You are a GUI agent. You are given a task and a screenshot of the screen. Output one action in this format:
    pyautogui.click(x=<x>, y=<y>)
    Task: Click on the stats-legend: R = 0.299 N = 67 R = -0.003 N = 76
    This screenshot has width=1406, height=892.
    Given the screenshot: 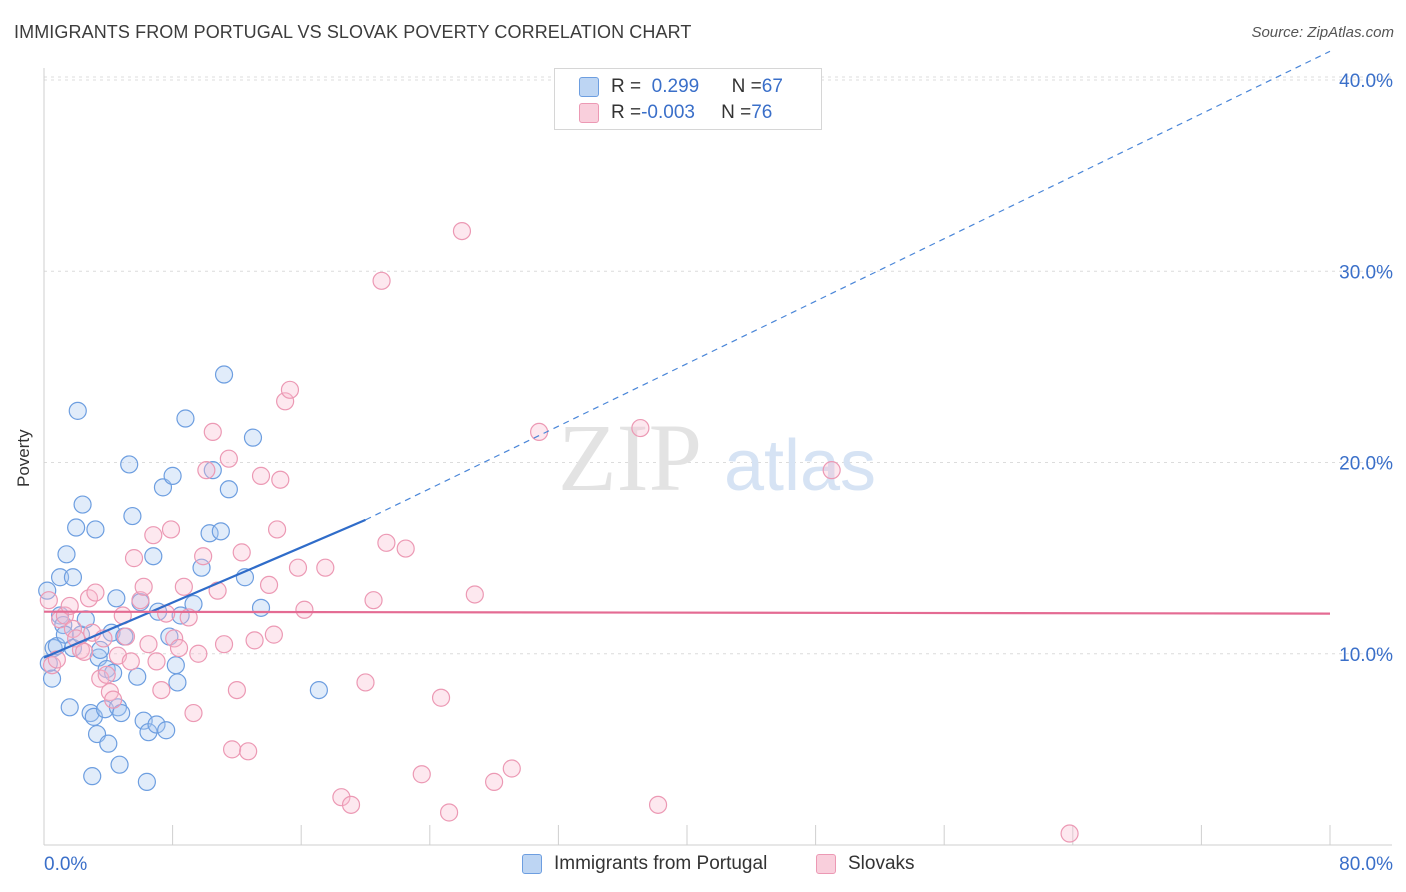 What is the action you would take?
    pyautogui.click(x=688, y=99)
    